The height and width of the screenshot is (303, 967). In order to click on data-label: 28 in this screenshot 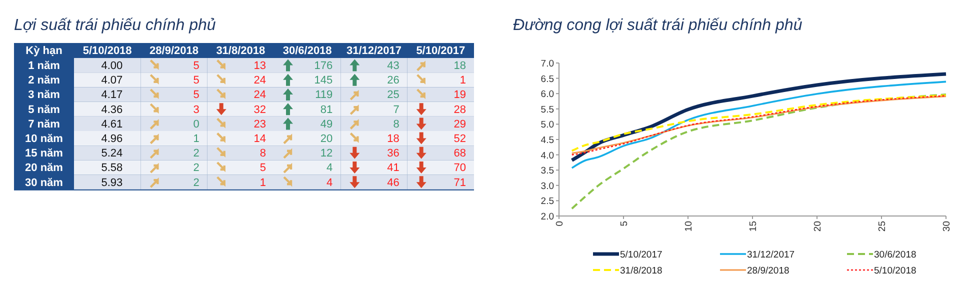, I will do `click(460, 110)`.